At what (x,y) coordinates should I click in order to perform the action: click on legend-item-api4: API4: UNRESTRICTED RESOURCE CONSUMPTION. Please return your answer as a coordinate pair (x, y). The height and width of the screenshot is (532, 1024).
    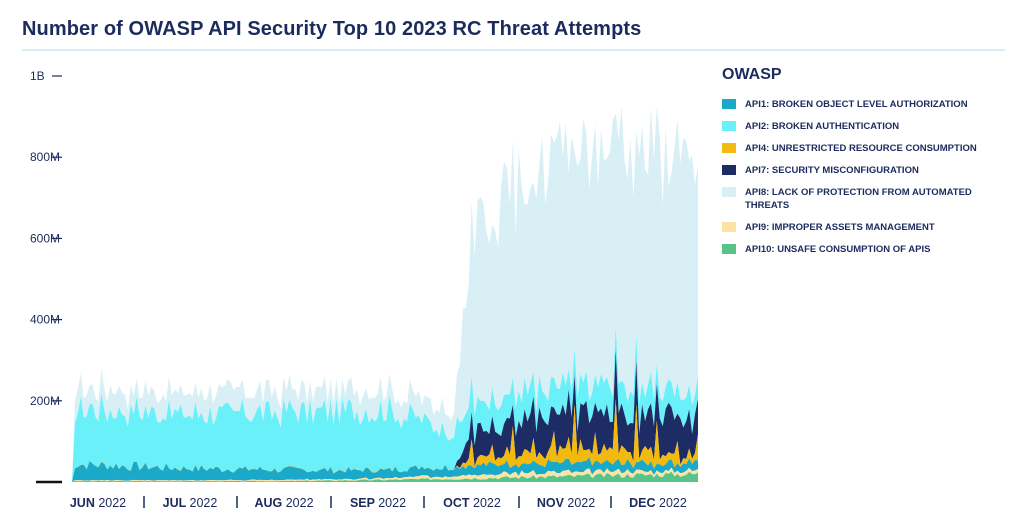
    Looking at the image, I should click on (867, 148).